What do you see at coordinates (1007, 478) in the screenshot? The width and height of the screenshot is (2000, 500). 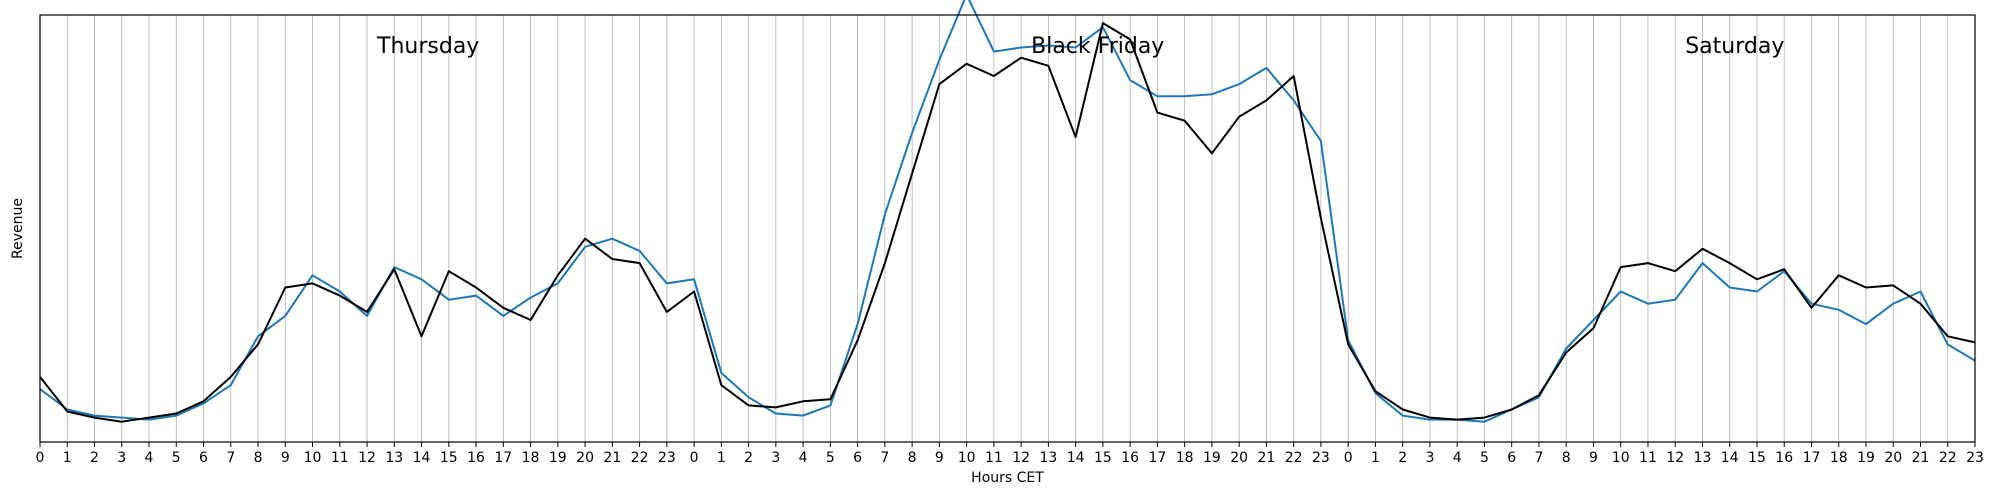 I see `x-axis-label: Hours CET` at bounding box center [1007, 478].